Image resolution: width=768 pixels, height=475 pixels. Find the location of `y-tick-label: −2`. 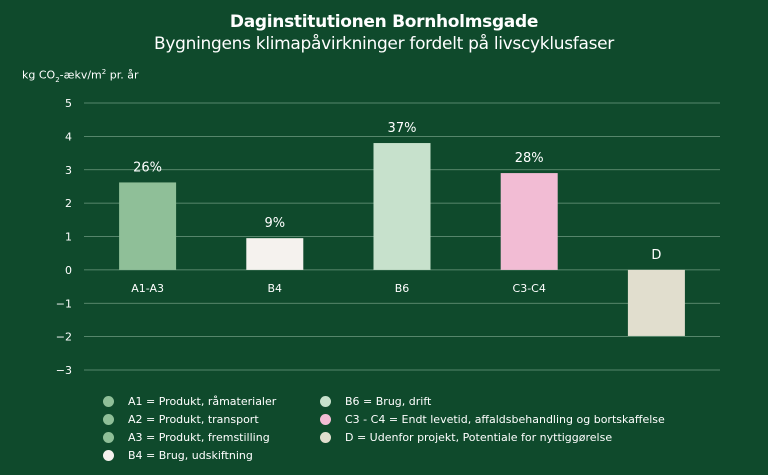

y-tick-label: −2 is located at coordinates (64, 337).